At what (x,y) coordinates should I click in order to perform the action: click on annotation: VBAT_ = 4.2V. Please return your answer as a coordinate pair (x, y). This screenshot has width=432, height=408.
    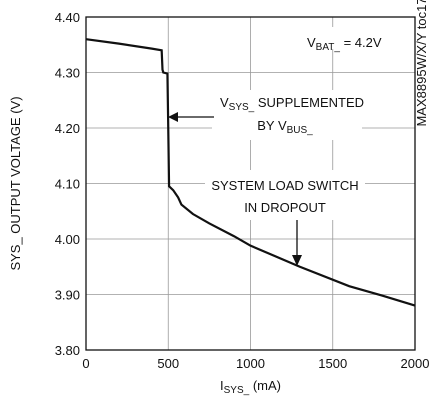
    Looking at the image, I should click on (344, 44).